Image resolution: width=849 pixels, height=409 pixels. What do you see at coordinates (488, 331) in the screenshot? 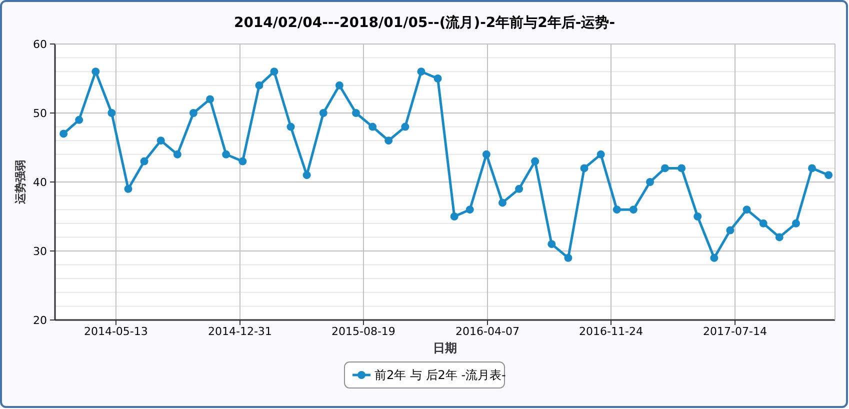
I see `x-tick-label: 2016-04-07` at bounding box center [488, 331].